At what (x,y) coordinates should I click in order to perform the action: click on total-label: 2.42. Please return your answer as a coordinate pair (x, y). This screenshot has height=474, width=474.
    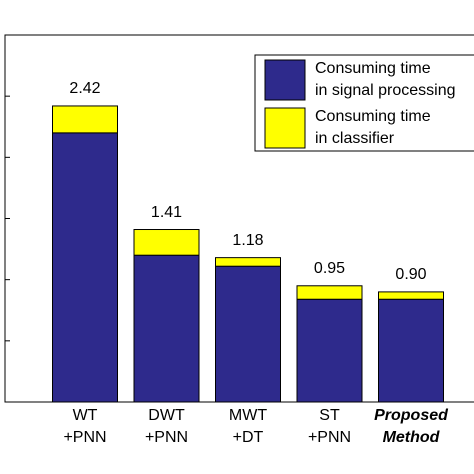
    Looking at the image, I should click on (85, 88).